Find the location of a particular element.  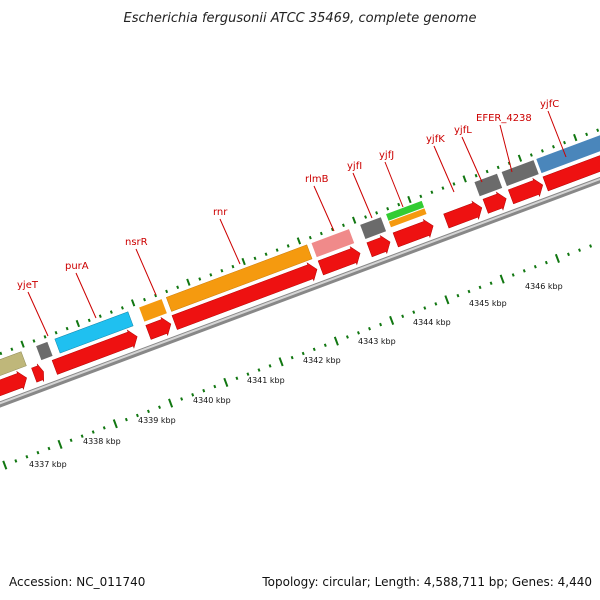

kbp-label-4341: 4341 kbp is located at coordinates (266, 380).